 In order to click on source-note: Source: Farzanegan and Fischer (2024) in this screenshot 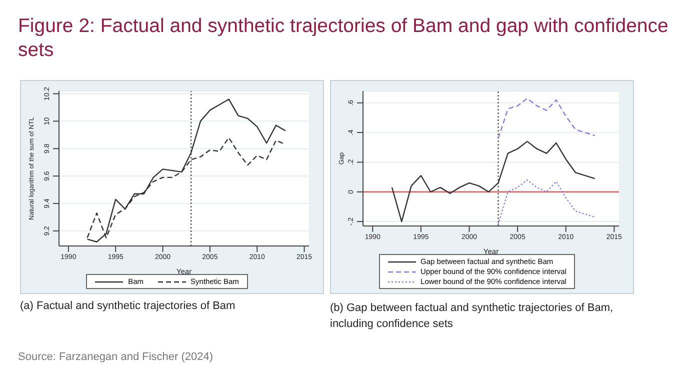, I will do `click(116, 357)`.